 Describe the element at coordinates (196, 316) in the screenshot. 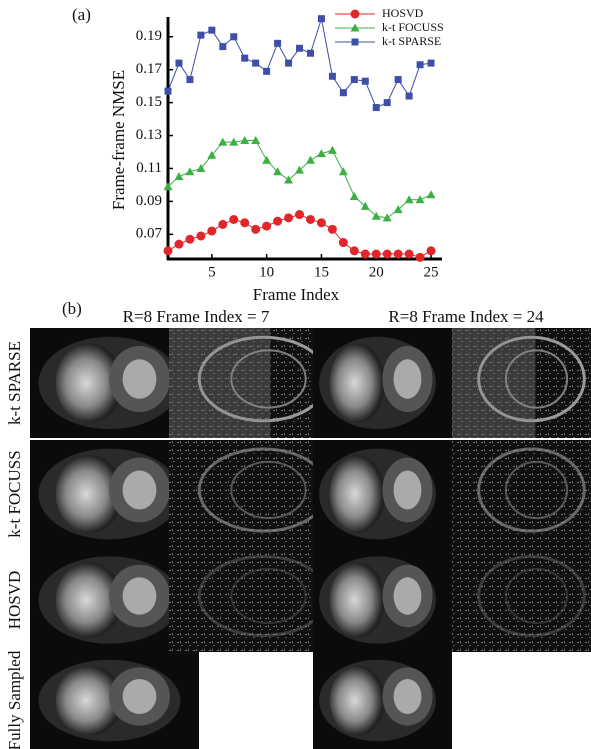

I see `column-title: R=8 Frame Index = 7` at that location.